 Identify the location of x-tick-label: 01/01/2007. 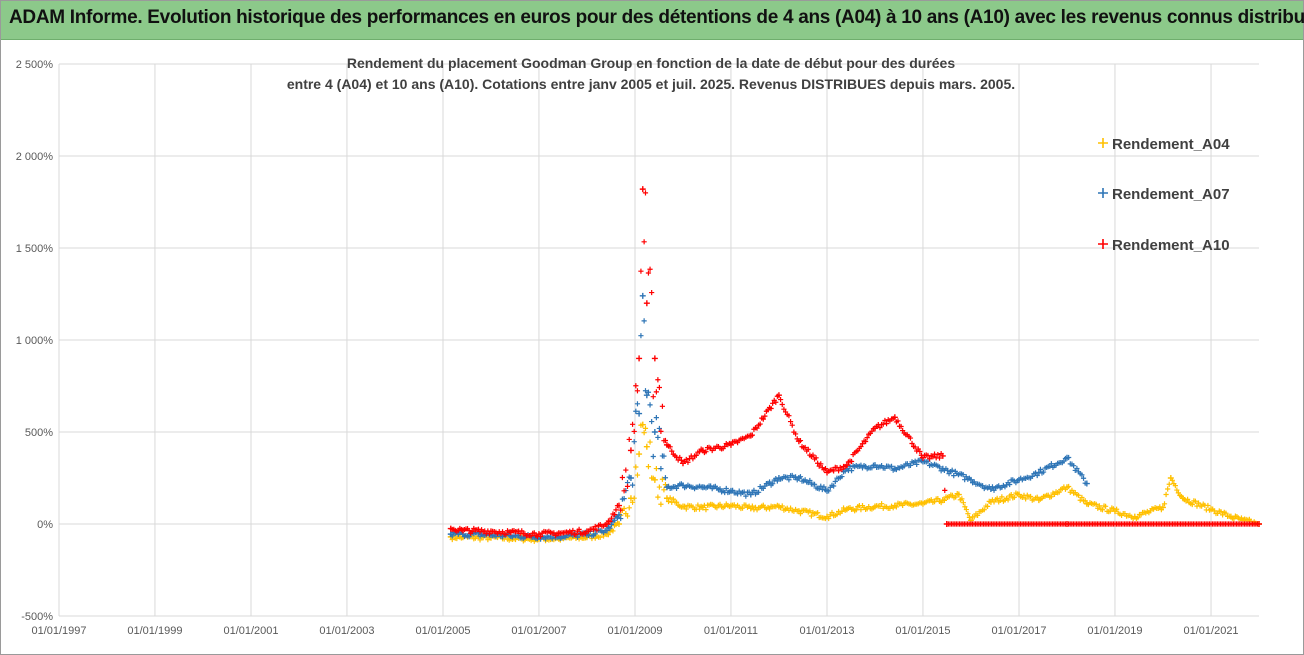
(538, 631).